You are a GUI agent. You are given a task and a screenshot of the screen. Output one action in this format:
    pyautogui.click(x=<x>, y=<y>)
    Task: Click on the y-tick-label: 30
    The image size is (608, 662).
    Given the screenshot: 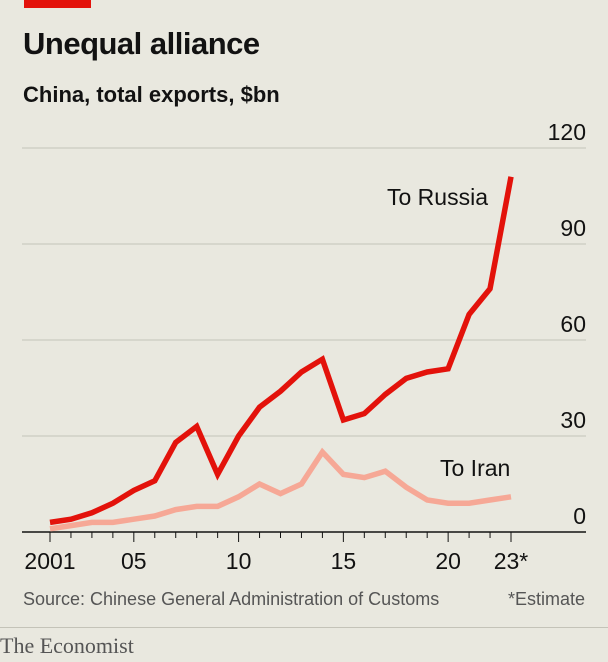 What is the action you would take?
    pyautogui.click(x=573, y=420)
    